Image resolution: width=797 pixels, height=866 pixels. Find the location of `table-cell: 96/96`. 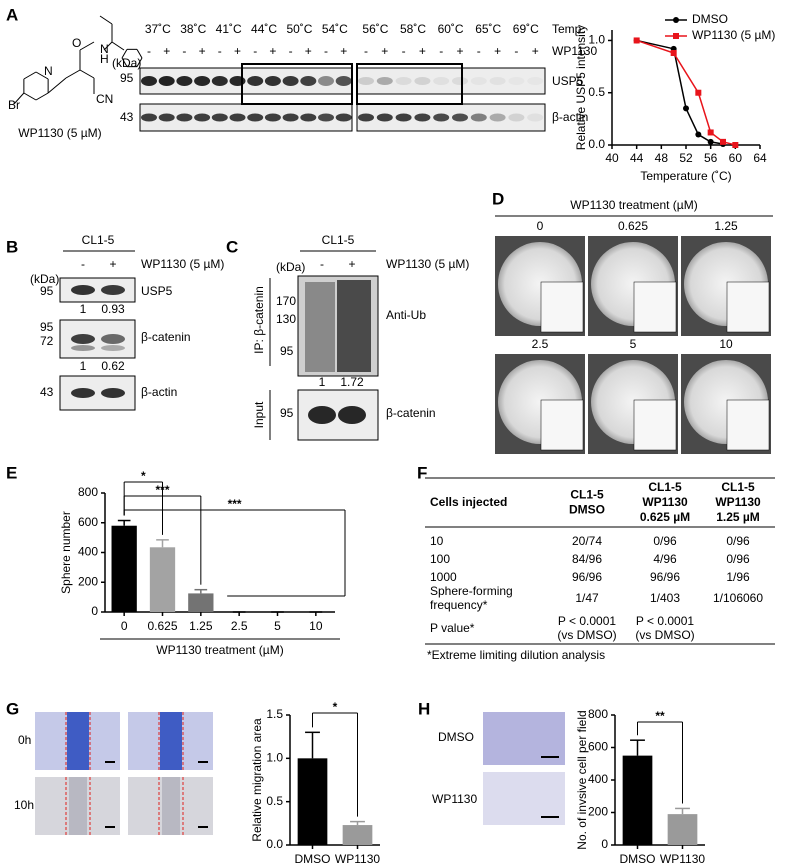

table-cell: 96/96 is located at coordinates (665, 577).